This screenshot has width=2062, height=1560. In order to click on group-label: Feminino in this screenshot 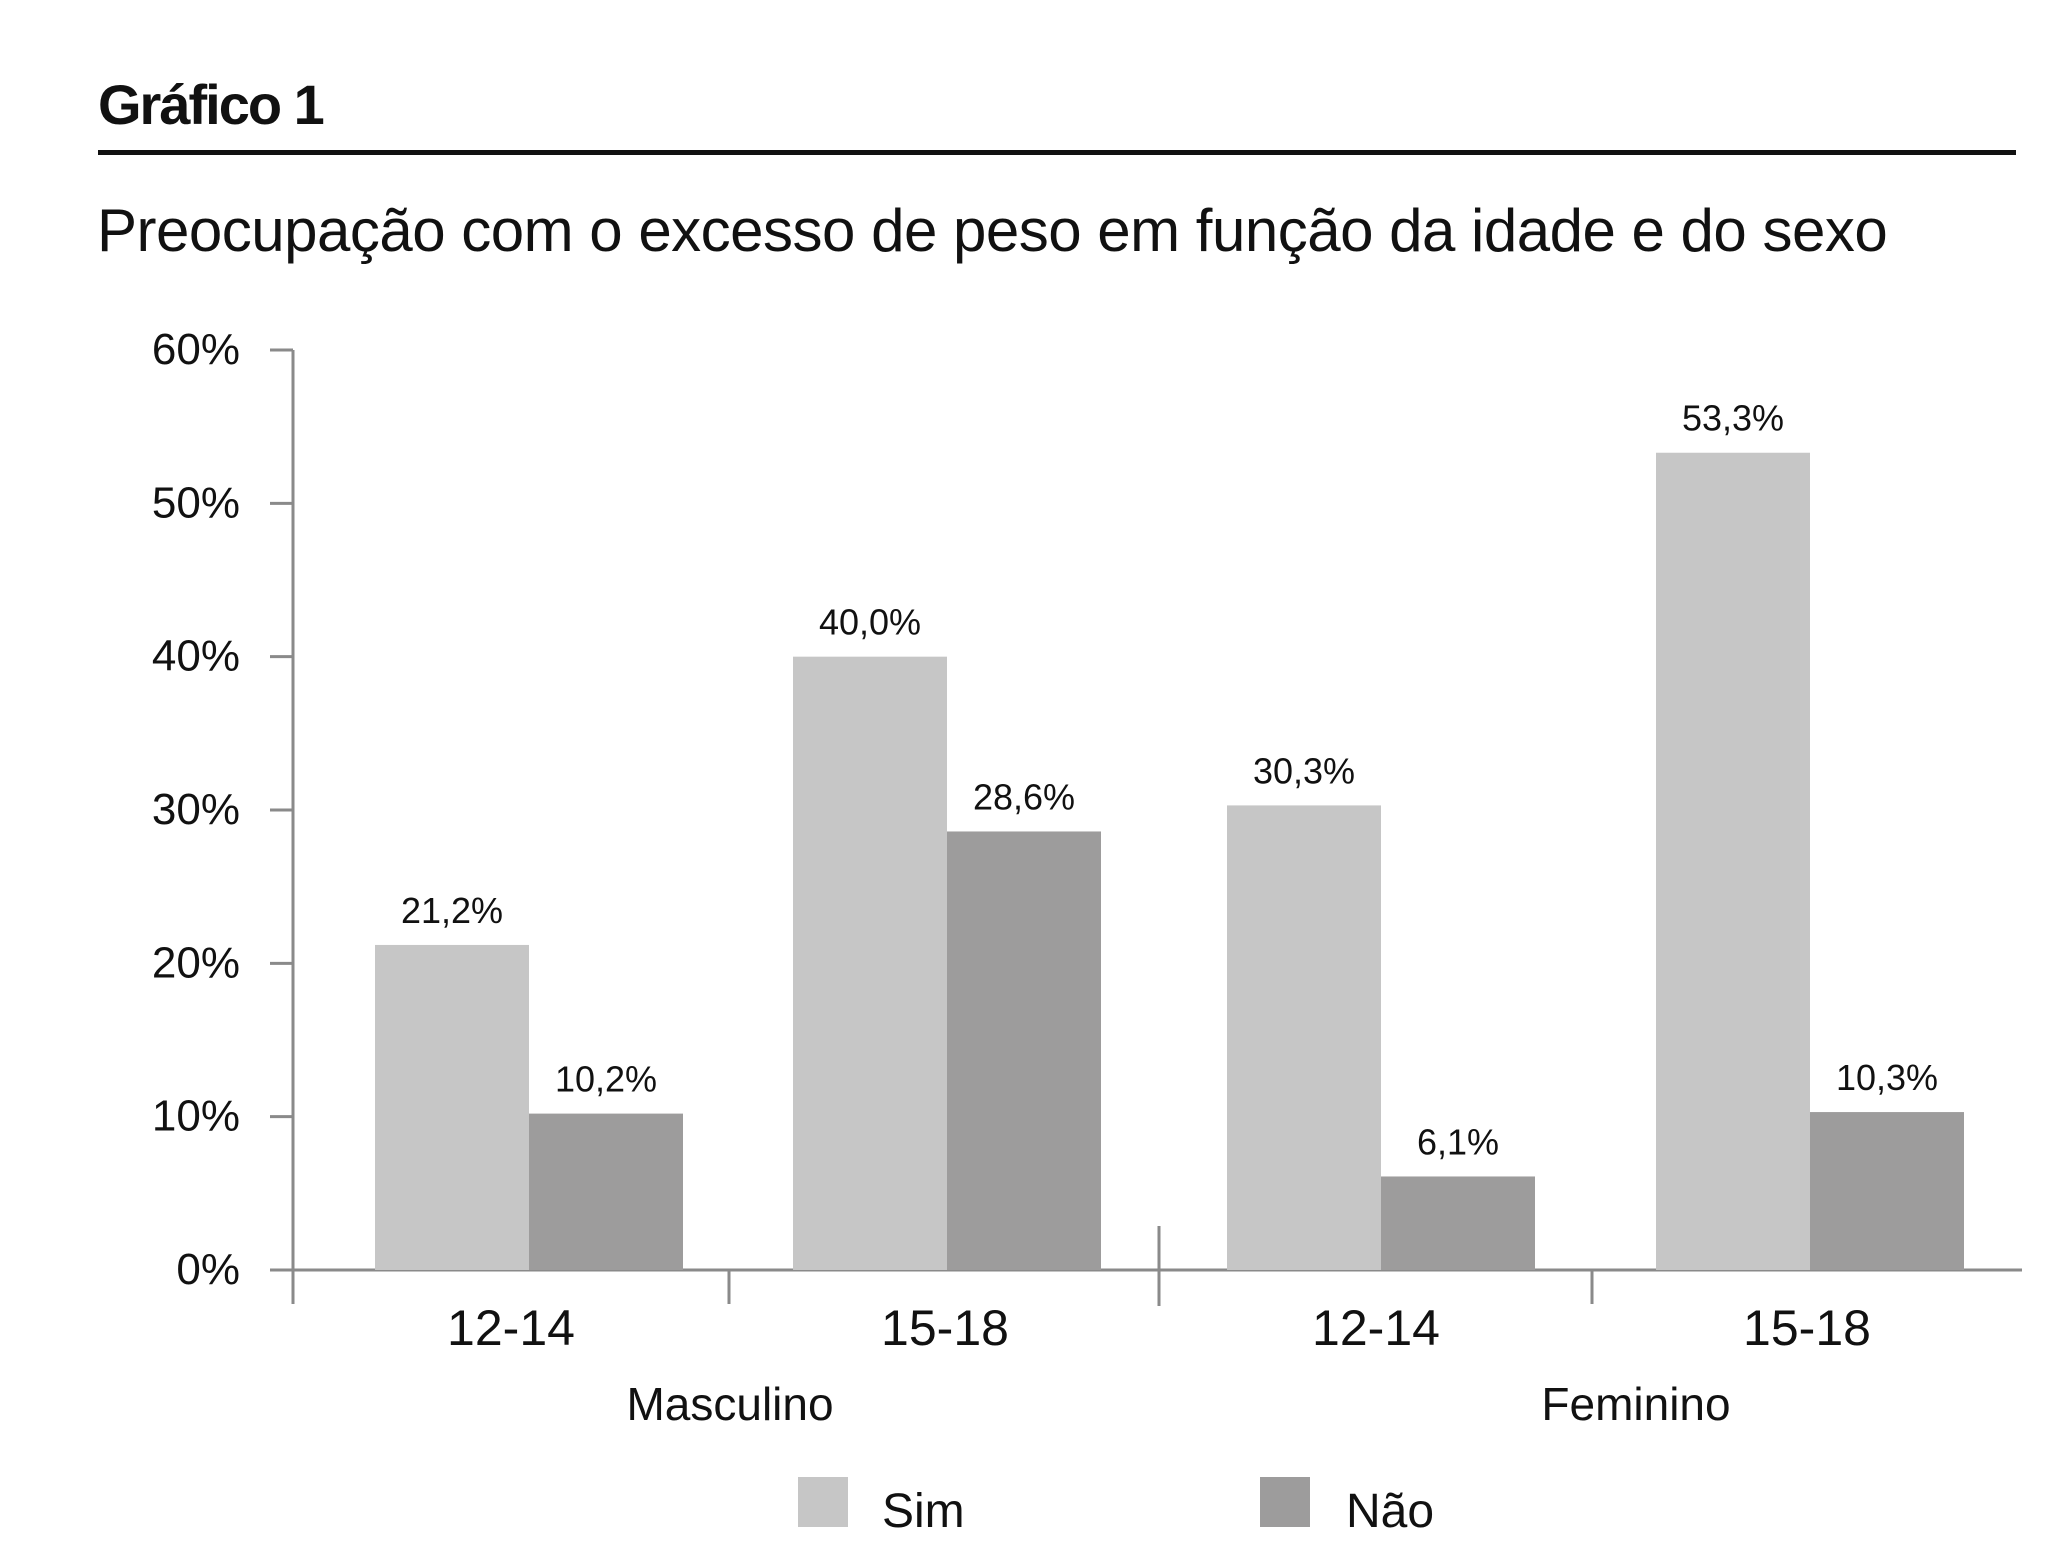, I will do `click(1635, 1404)`.